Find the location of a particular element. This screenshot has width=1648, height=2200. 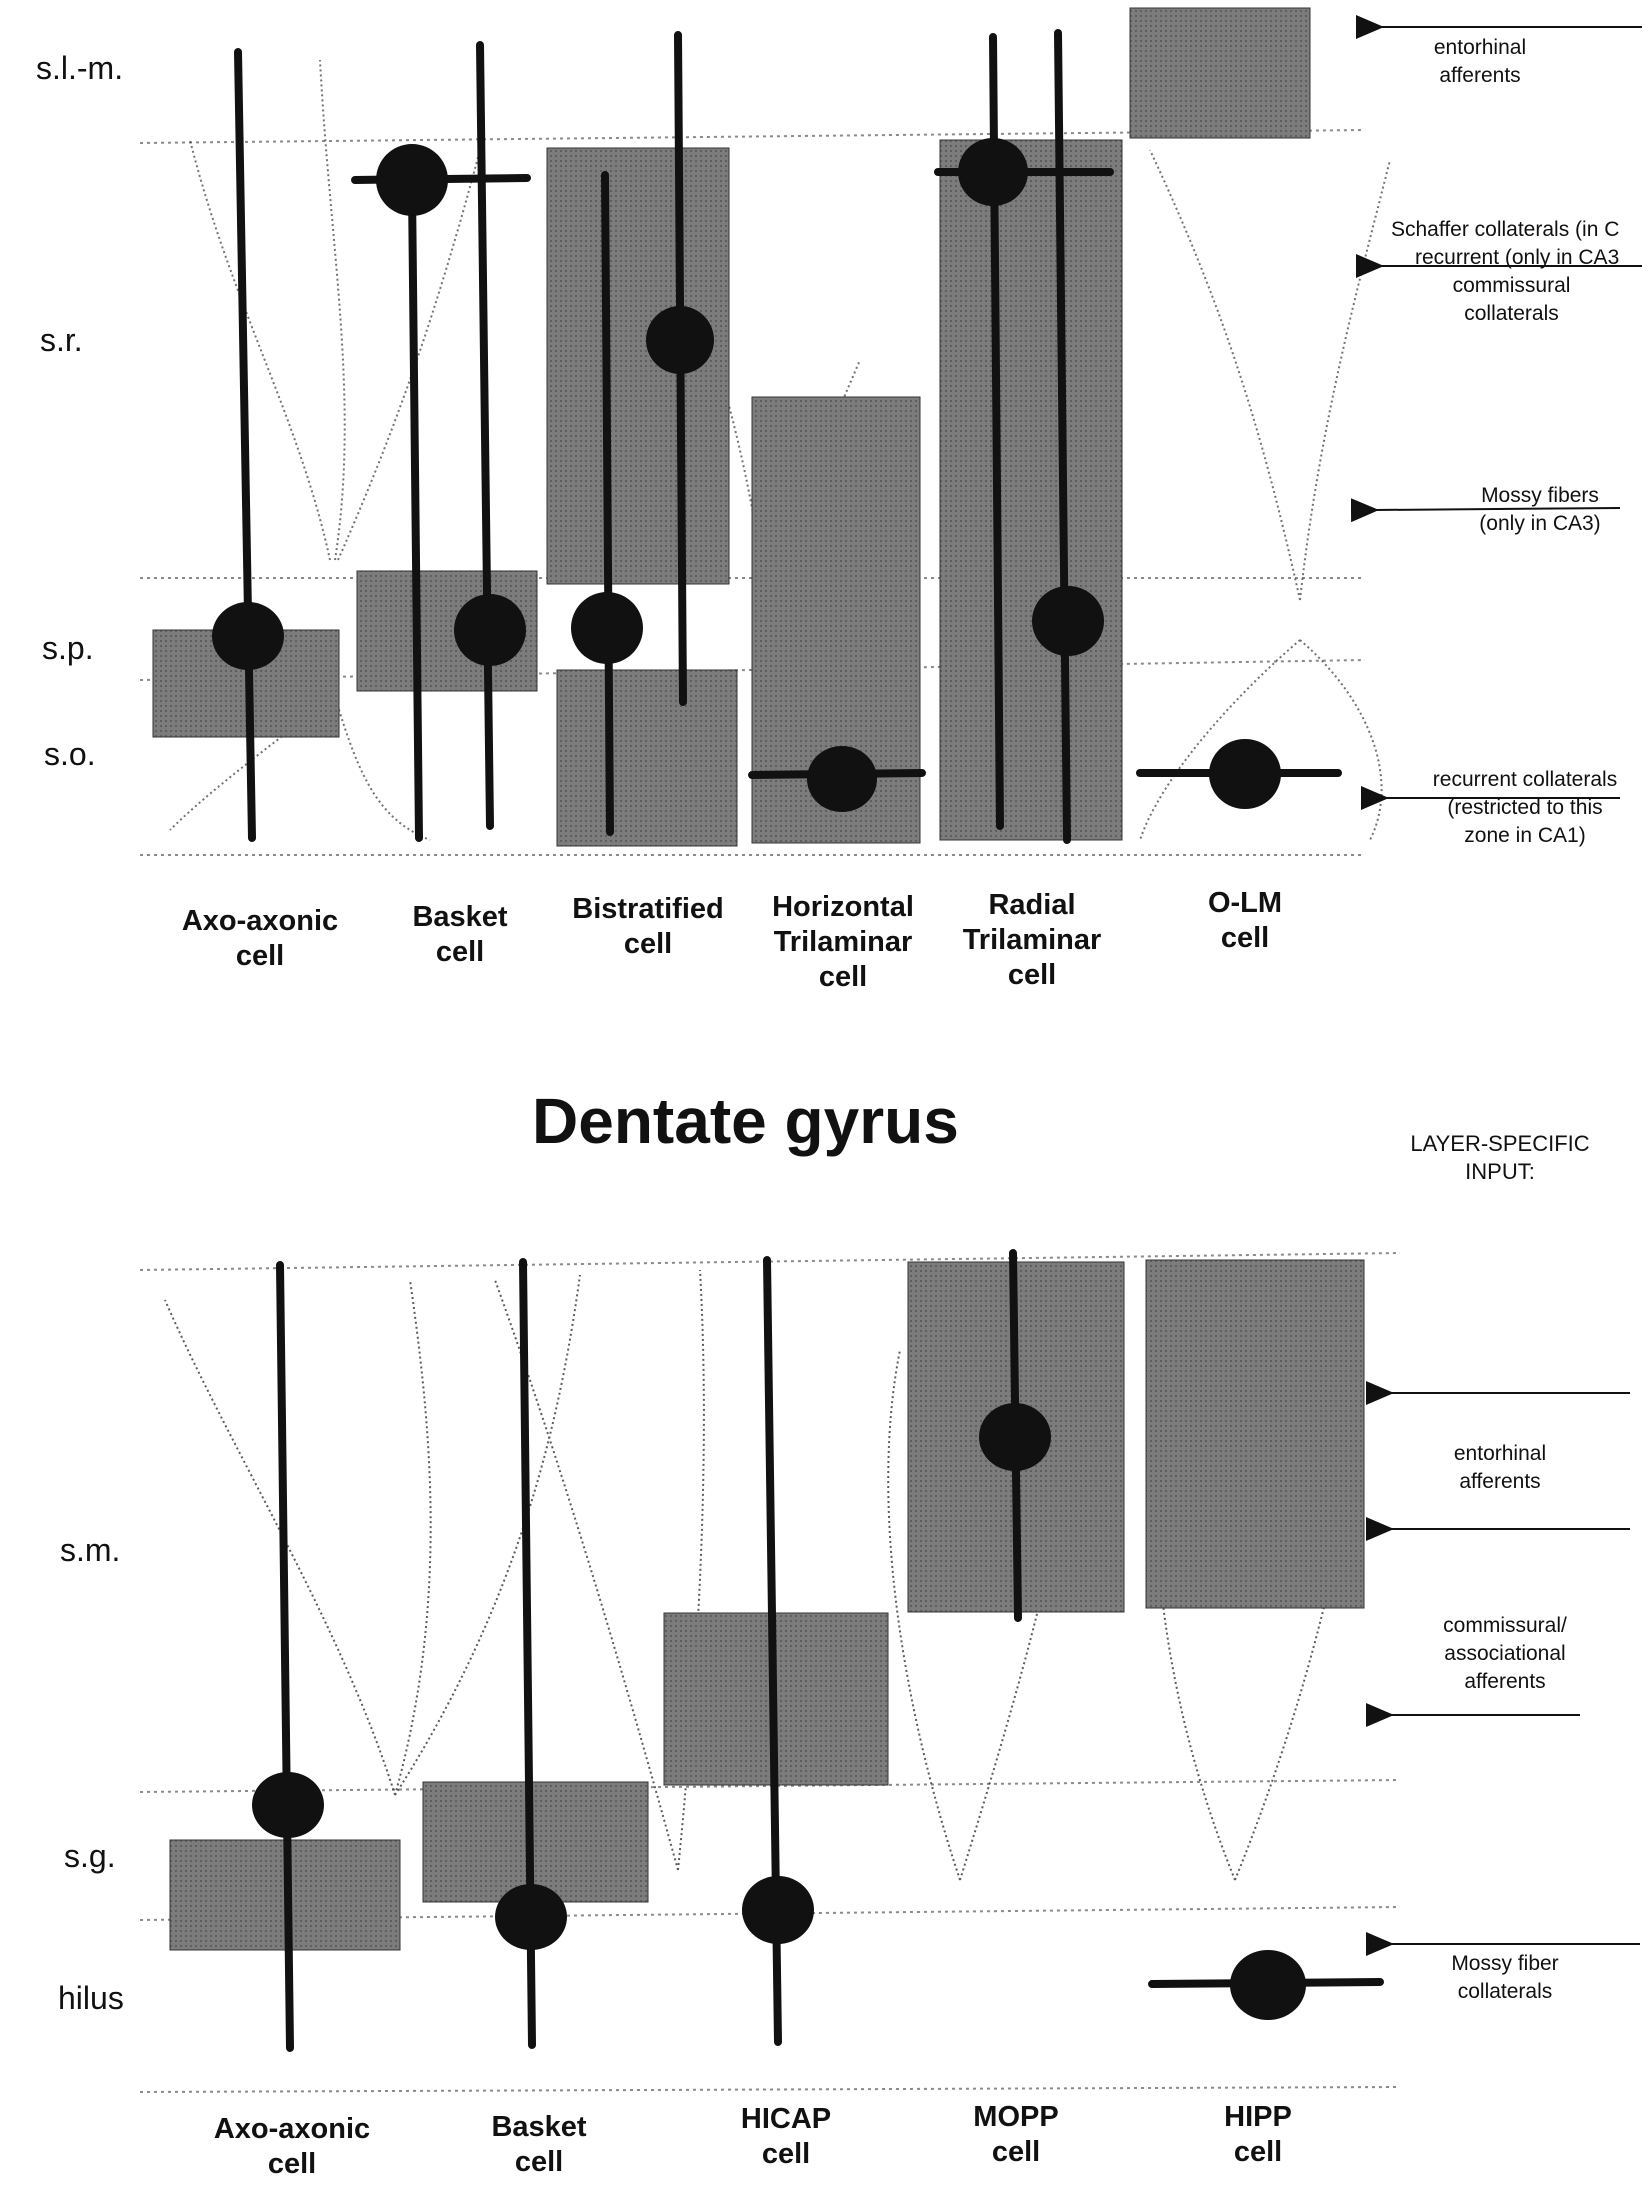

dg-layer-label-hilus: hilus is located at coordinates (91, 1998).